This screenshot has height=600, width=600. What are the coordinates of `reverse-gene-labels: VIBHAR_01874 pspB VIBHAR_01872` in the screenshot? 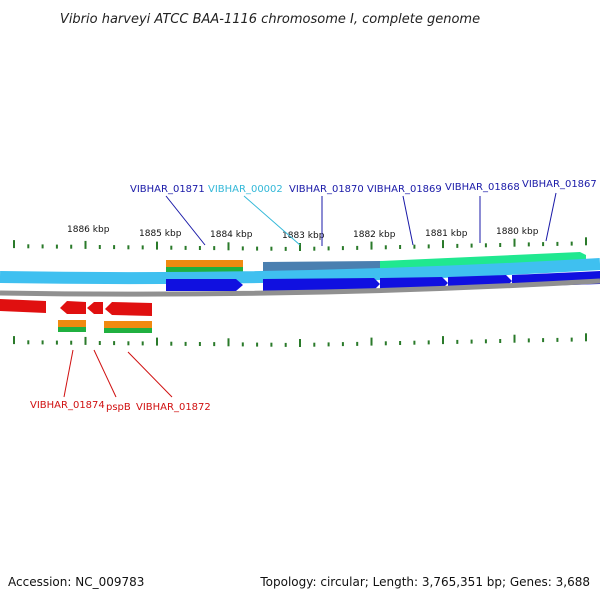 It's located at (120, 406).